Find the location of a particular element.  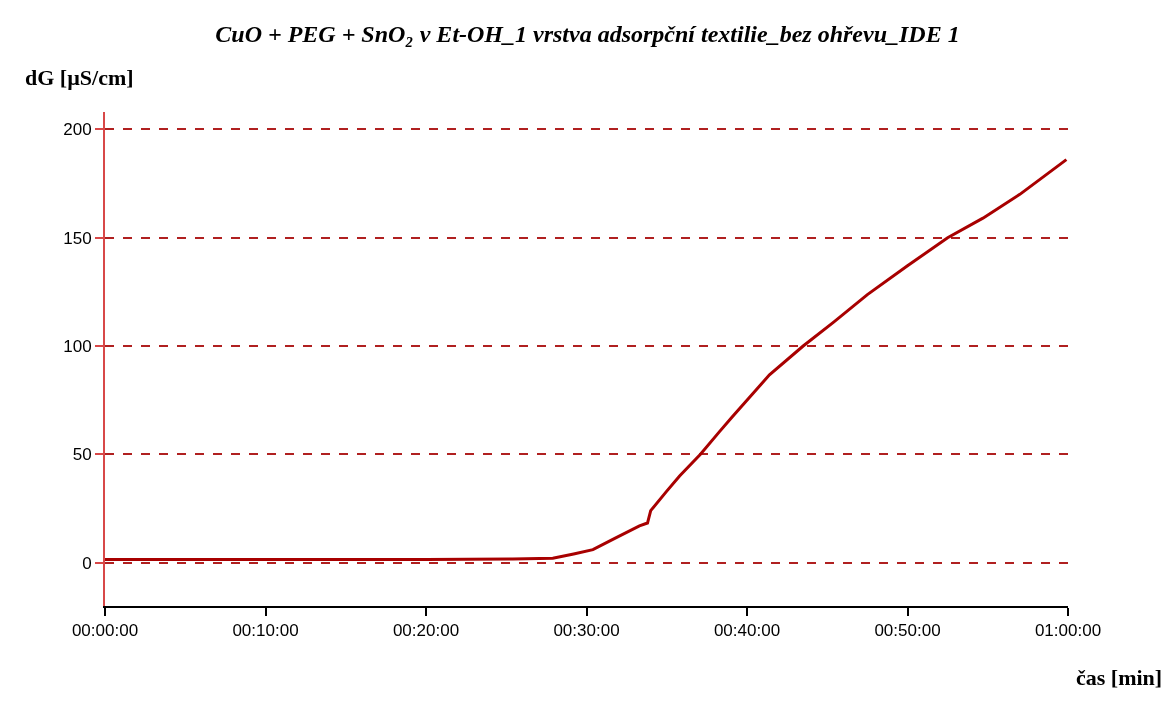

y-axis-title: dG [µS/cm] is located at coordinates (79, 77).